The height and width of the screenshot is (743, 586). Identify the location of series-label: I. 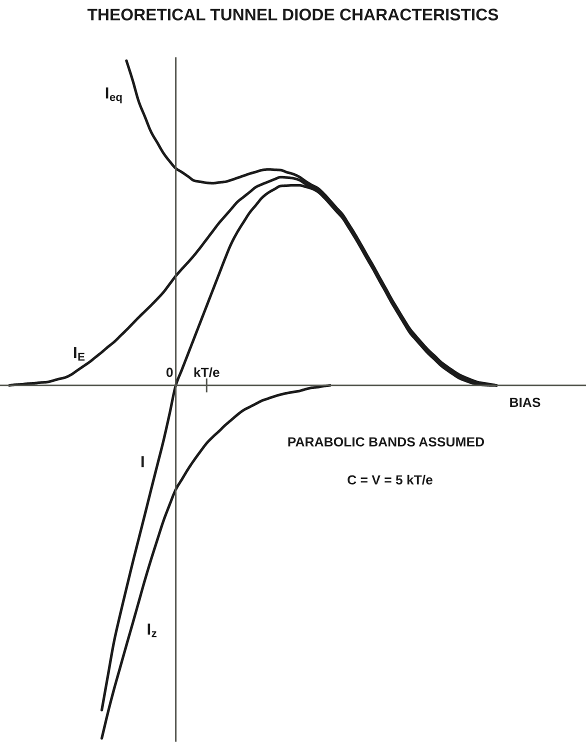
(142, 462).